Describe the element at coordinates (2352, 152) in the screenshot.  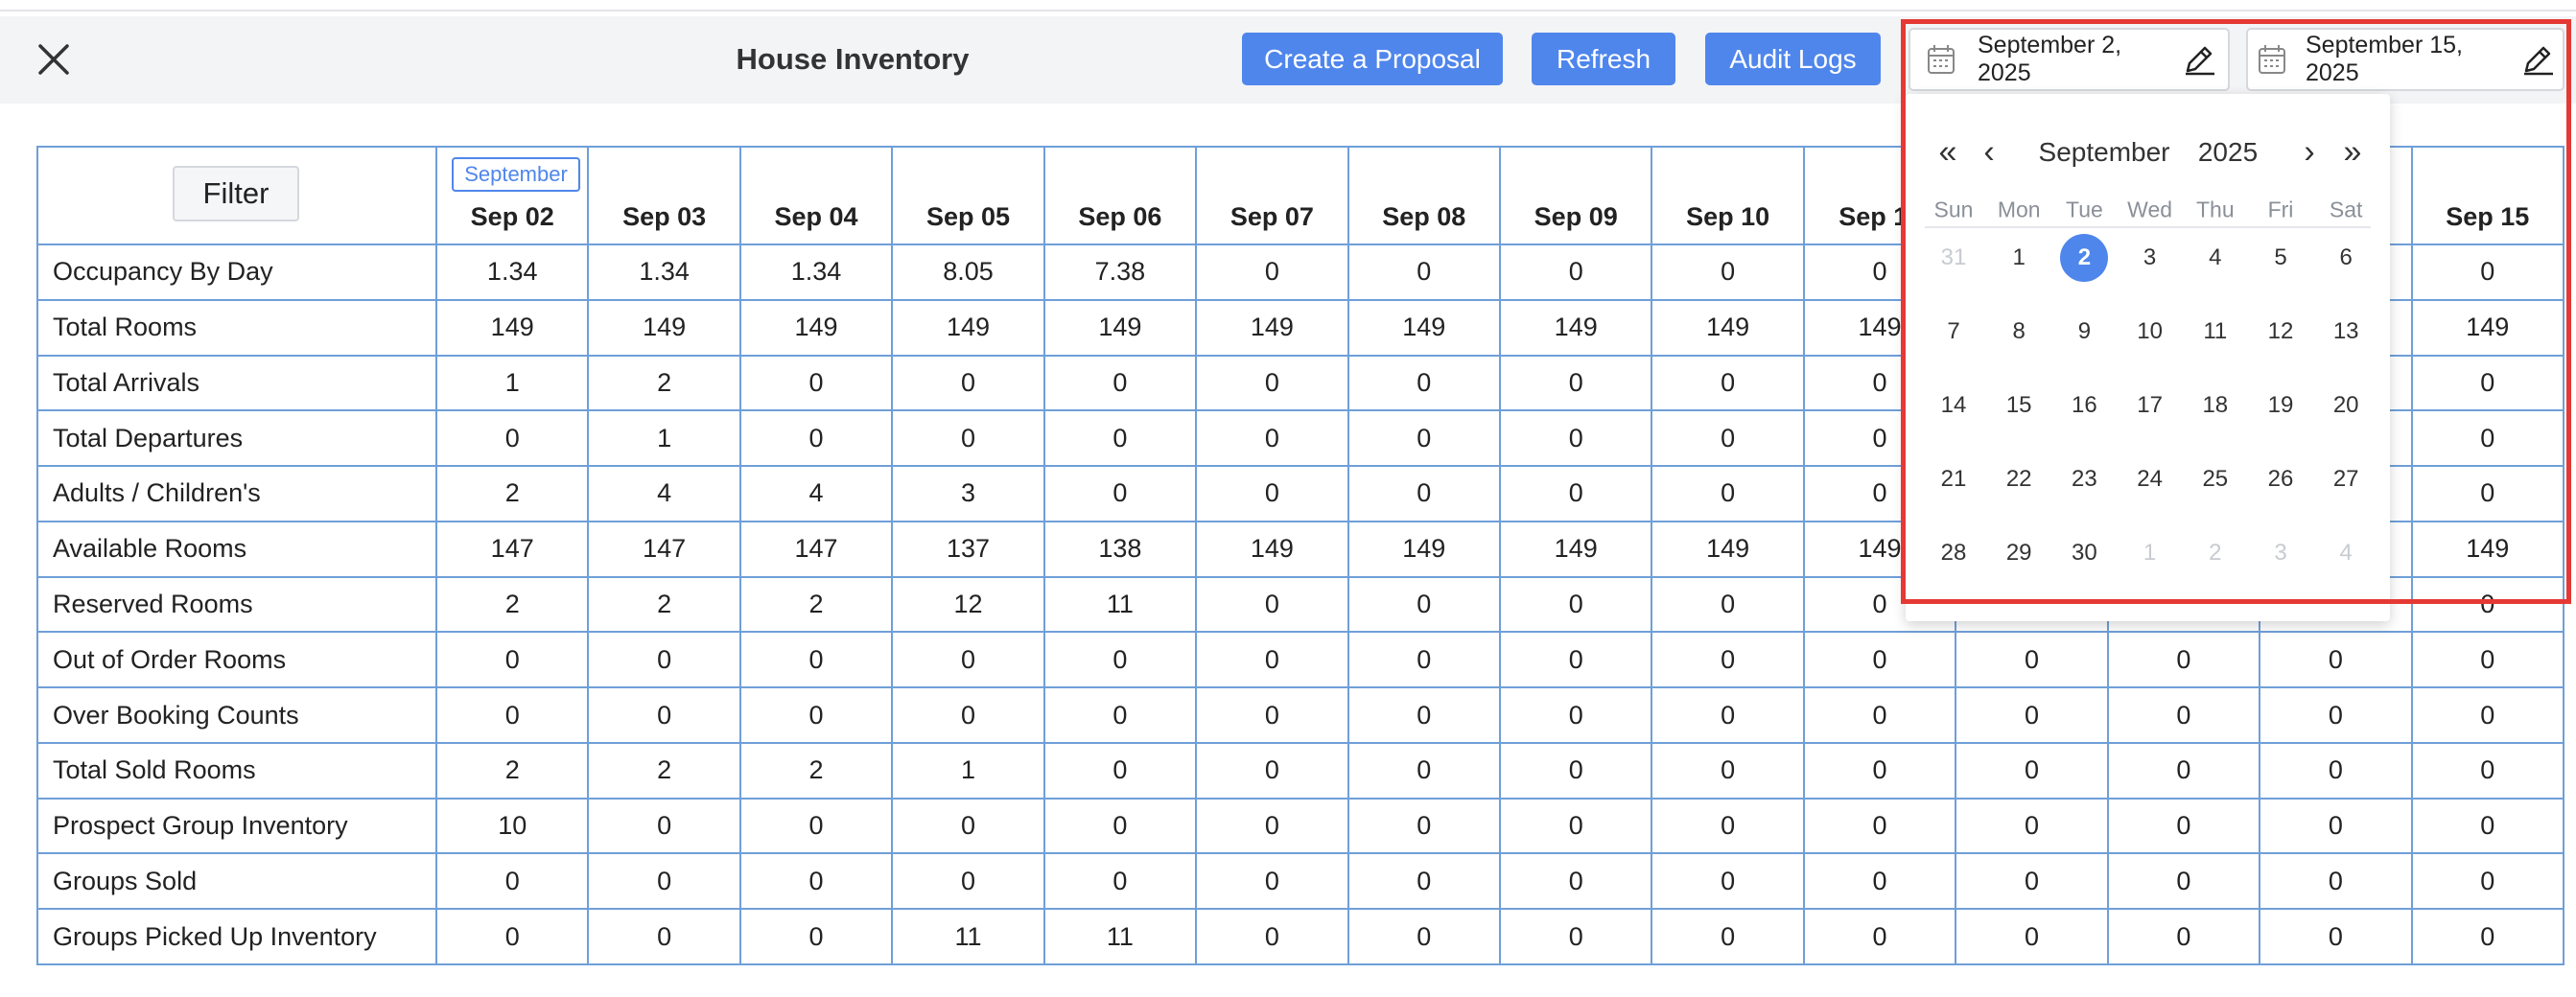
I see `calendar-nav: »` at that location.